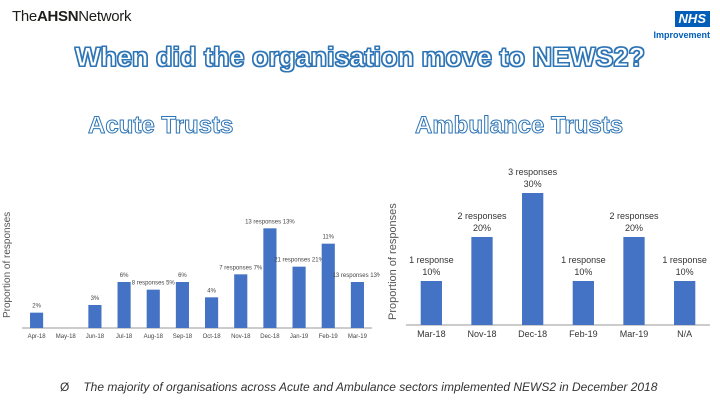  What do you see at coordinates (519, 126) in the screenshot?
I see `ambulance-chart-title: Ambulance Trusts` at bounding box center [519, 126].